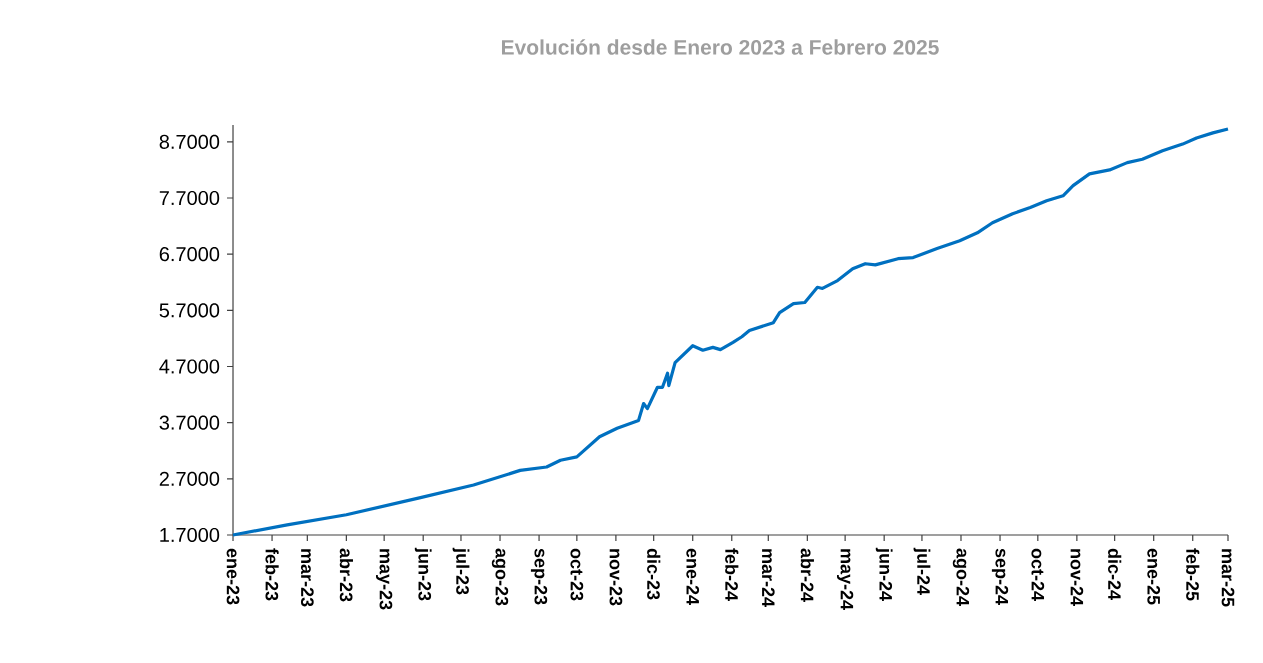 The height and width of the screenshot is (663, 1263). What do you see at coordinates (189, 422) in the screenshot?
I see `y-tick-label: 3.7000` at bounding box center [189, 422].